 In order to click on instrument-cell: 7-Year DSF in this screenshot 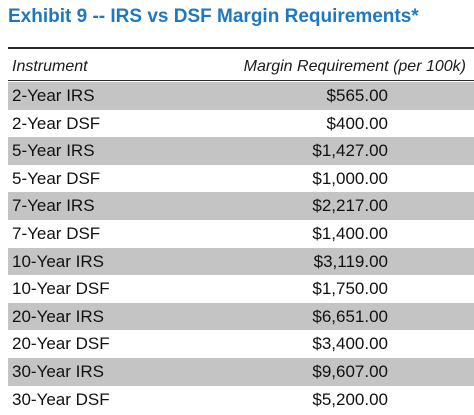, I will do `click(56, 233)`.